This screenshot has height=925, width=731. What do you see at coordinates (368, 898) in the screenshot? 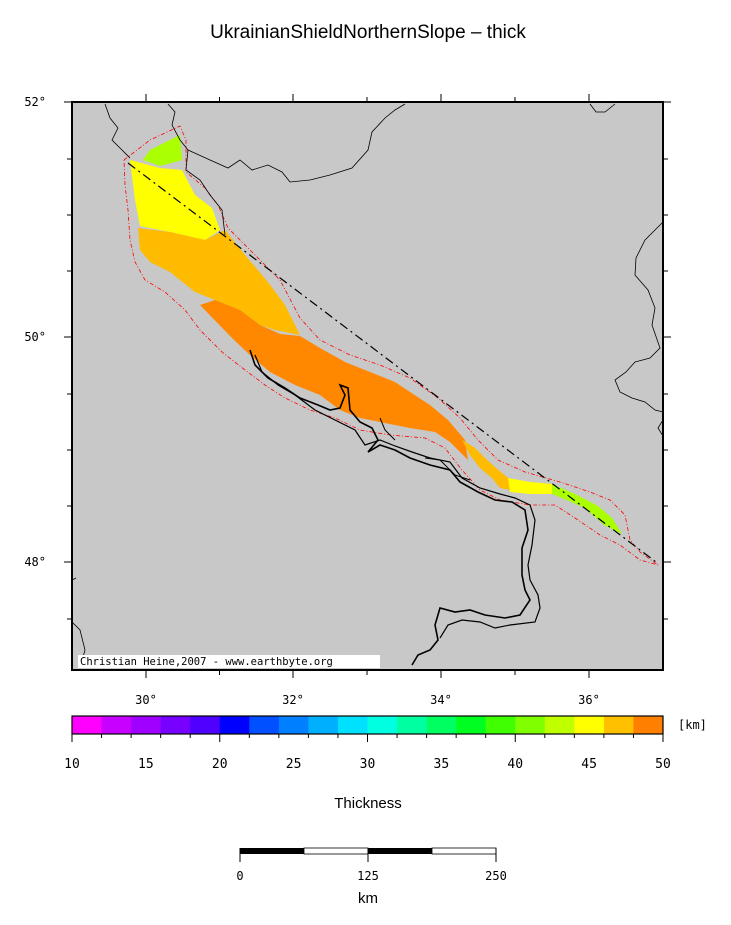
I see `scale-unit: km` at bounding box center [368, 898].